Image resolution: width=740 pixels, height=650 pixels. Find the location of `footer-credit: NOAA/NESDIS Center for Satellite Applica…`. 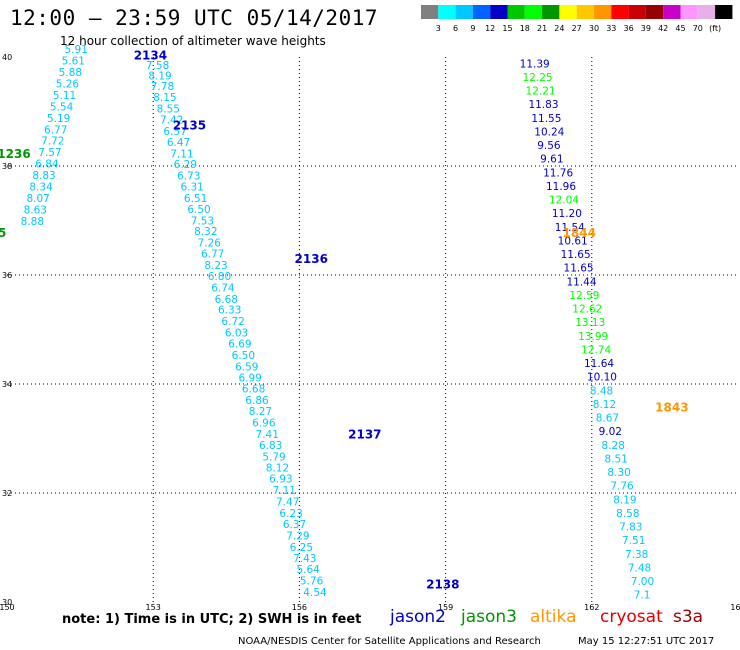

footer-credit: NOAA/NESDIS Center for Satellite Applica… is located at coordinates (389, 641).